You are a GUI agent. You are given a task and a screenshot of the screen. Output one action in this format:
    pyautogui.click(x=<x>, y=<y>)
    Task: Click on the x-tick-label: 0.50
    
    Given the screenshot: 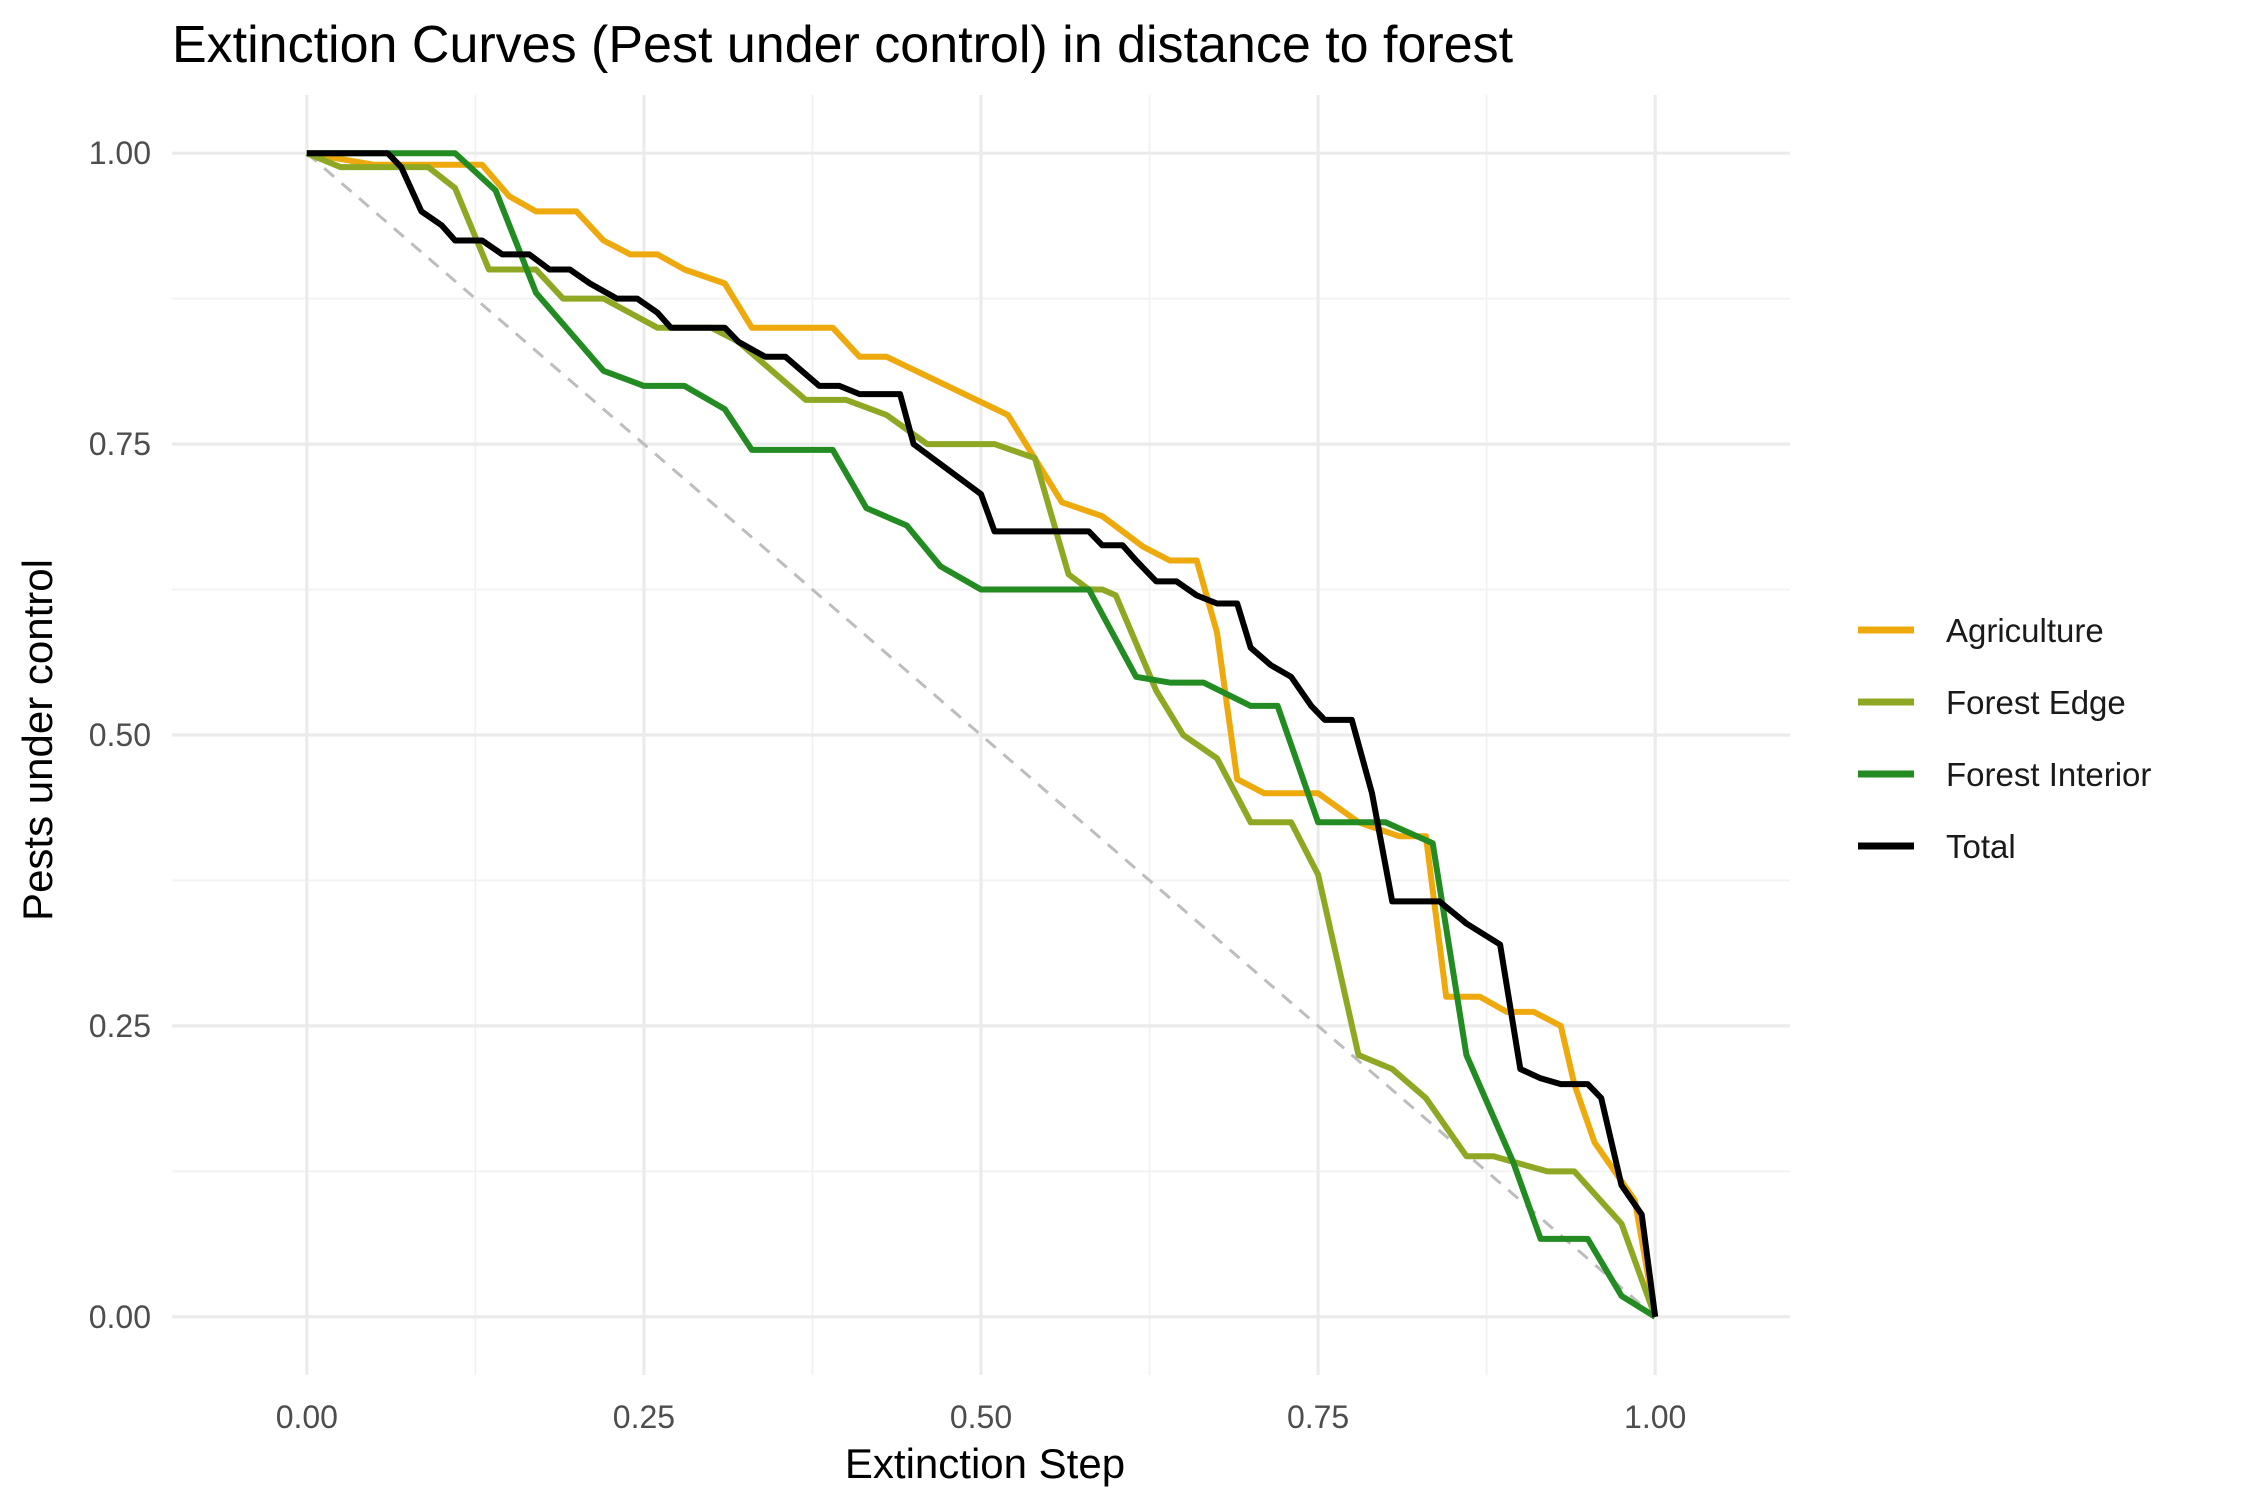 What is the action you would take?
    pyautogui.click(x=981, y=1417)
    